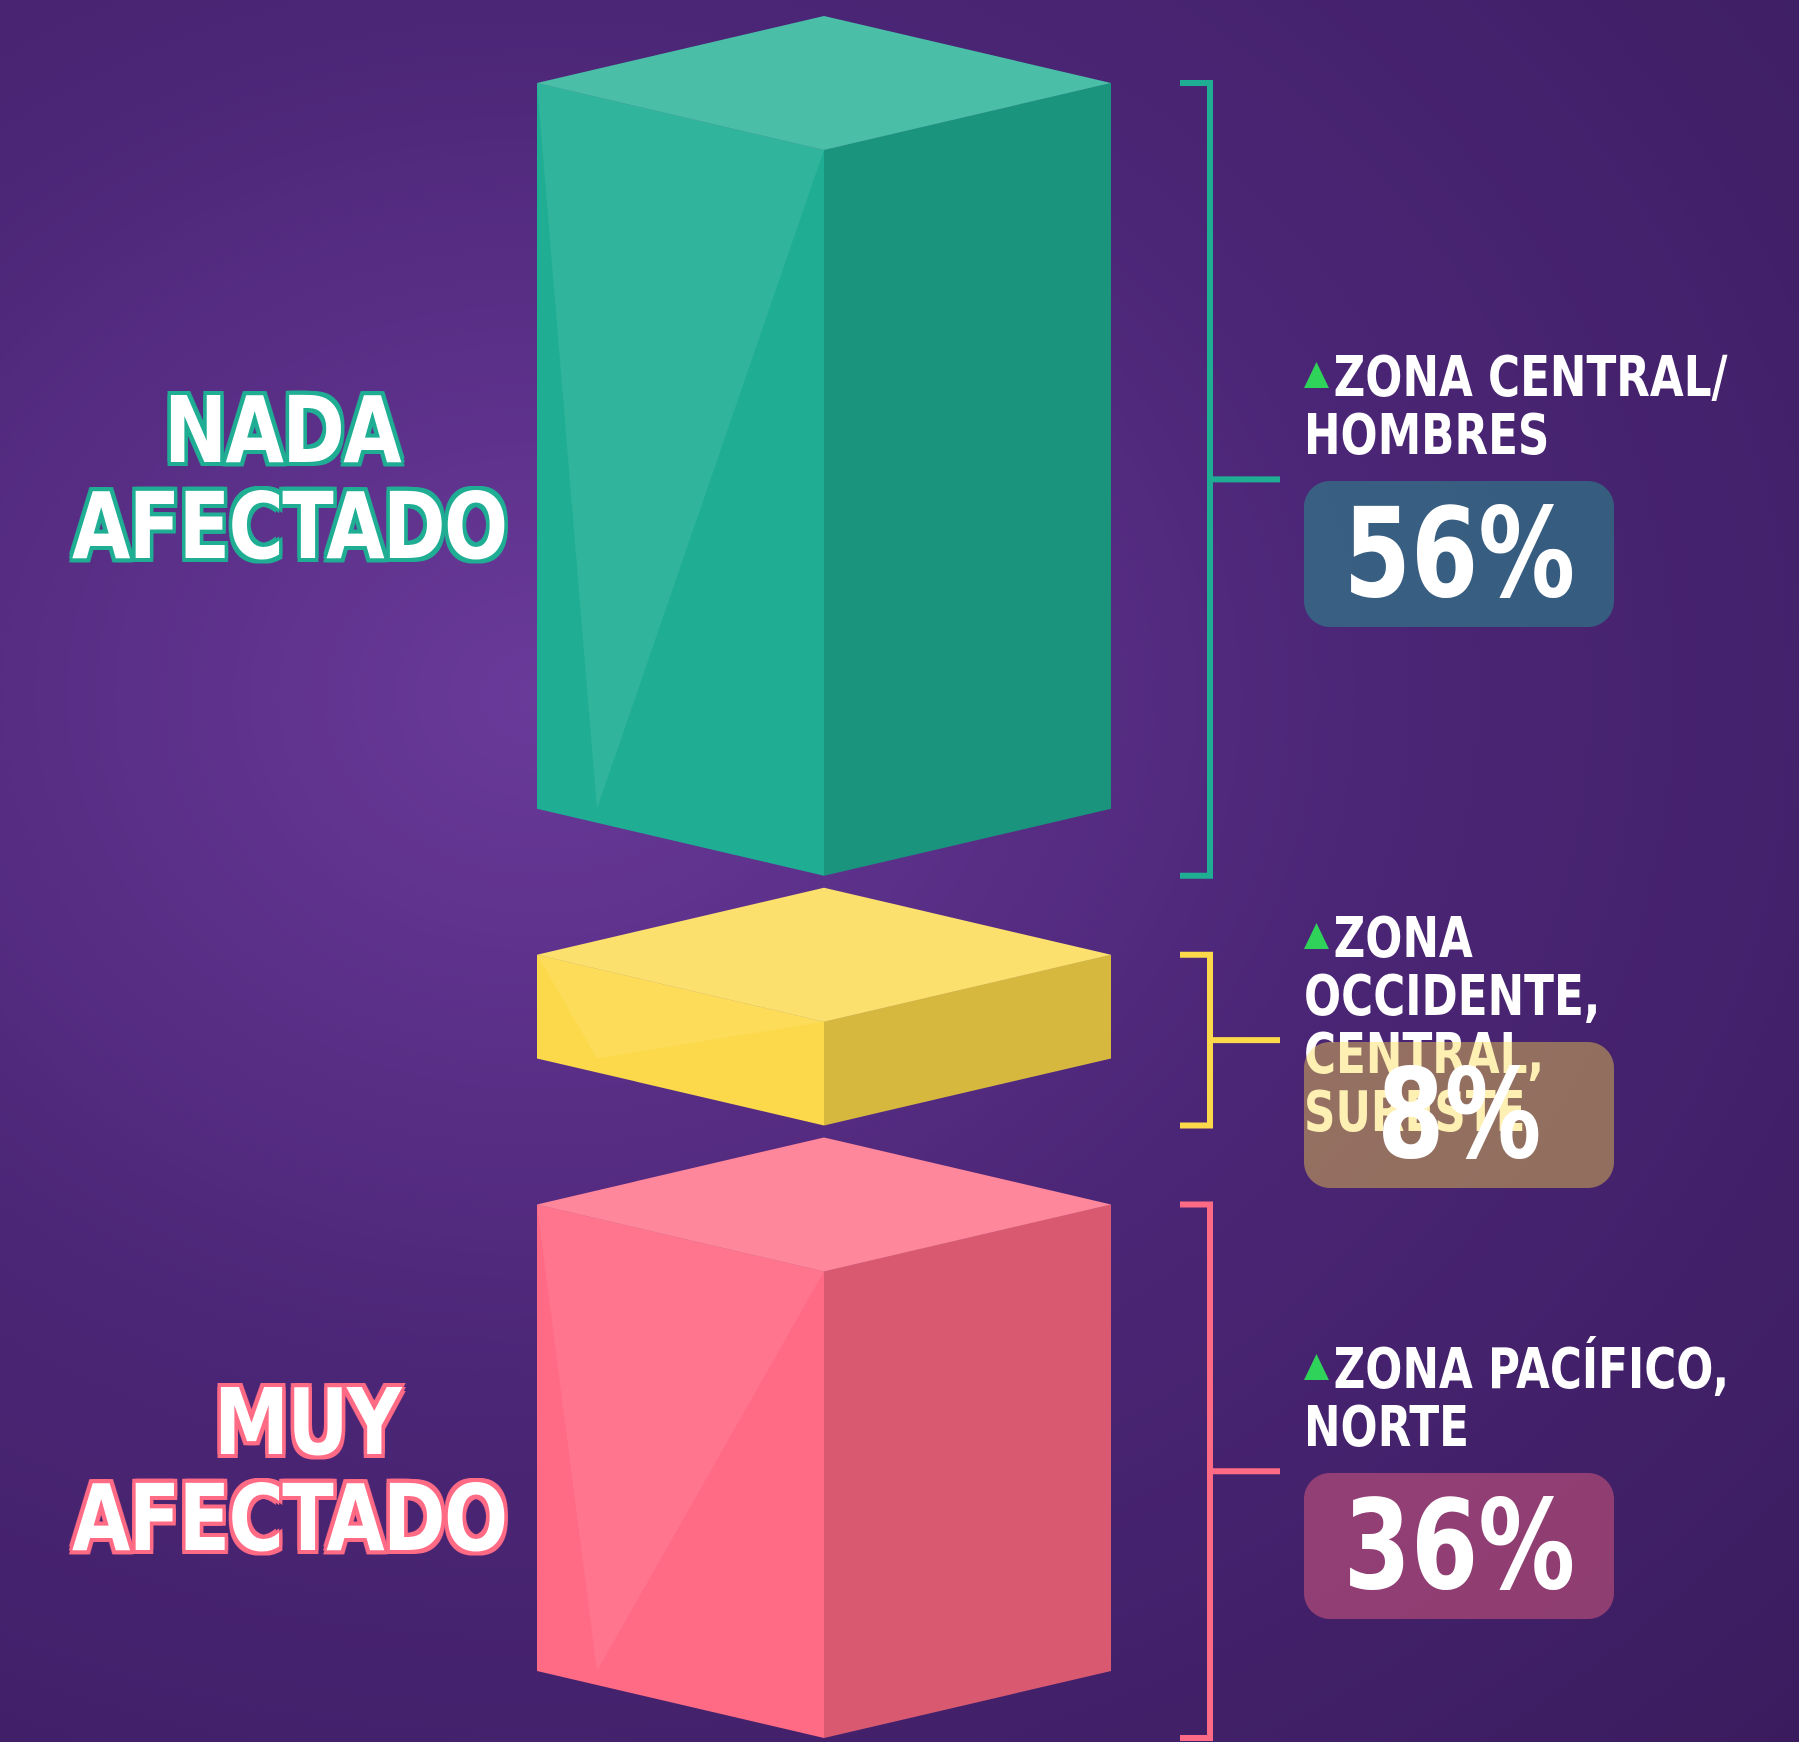 The height and width of the screenshot is (1742, 1799). I want to click on note: ZONA CENTRAL/ HOMBRES, so click(1522, 407).